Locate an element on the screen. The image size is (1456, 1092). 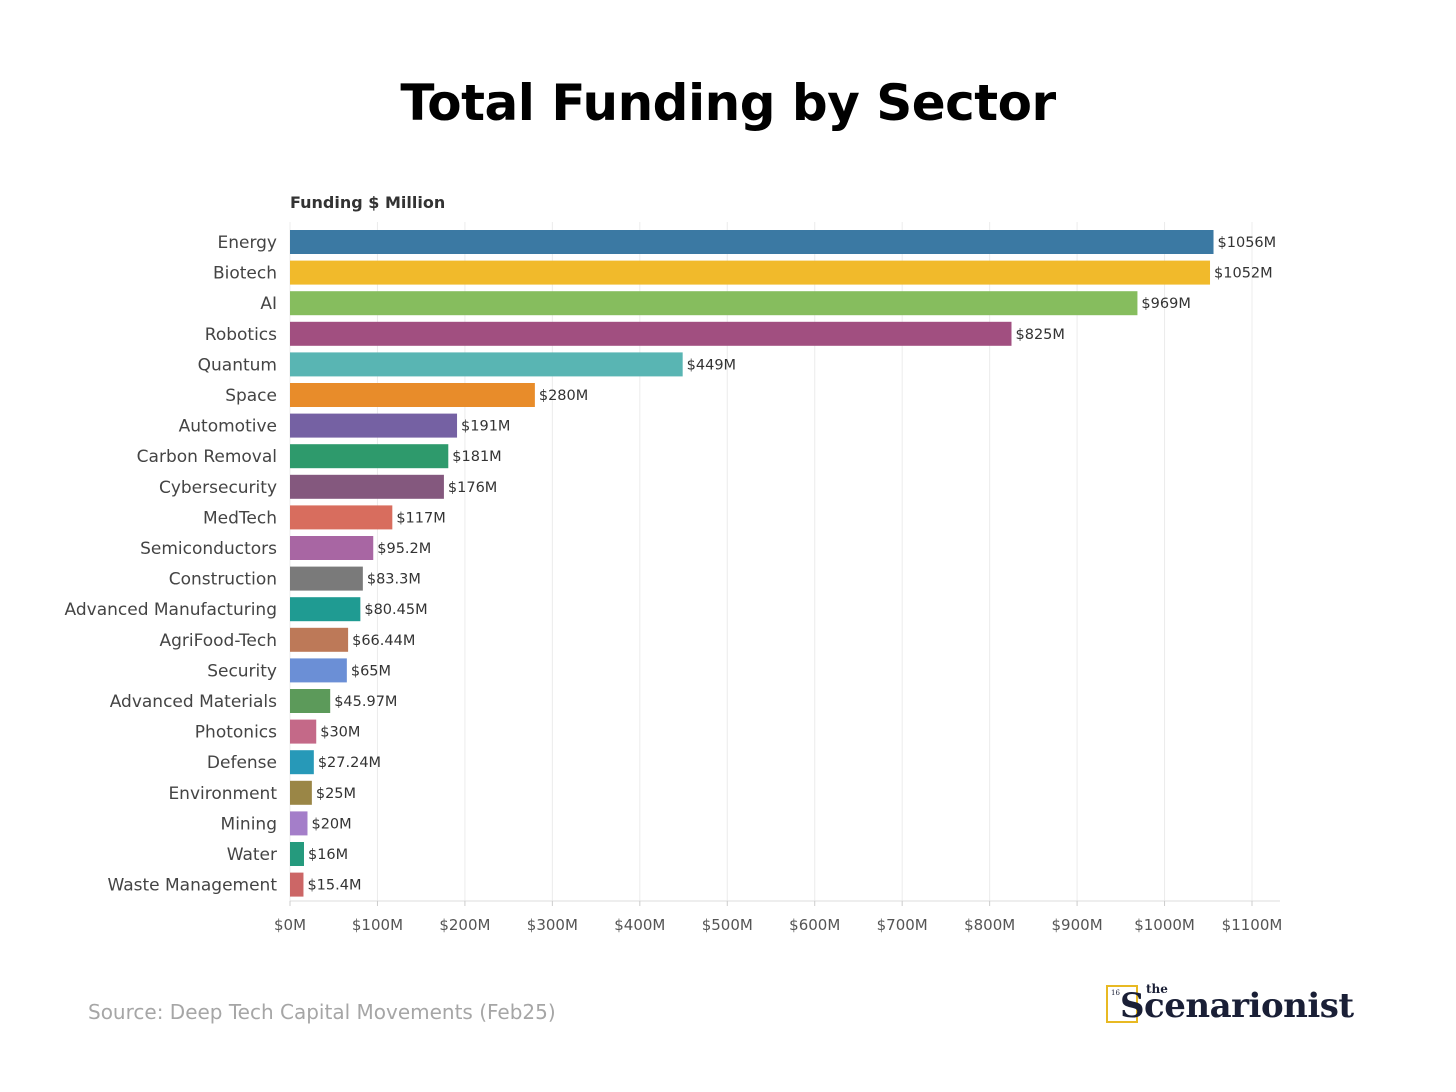
category-label: Security is located at coordinates (242, 671).